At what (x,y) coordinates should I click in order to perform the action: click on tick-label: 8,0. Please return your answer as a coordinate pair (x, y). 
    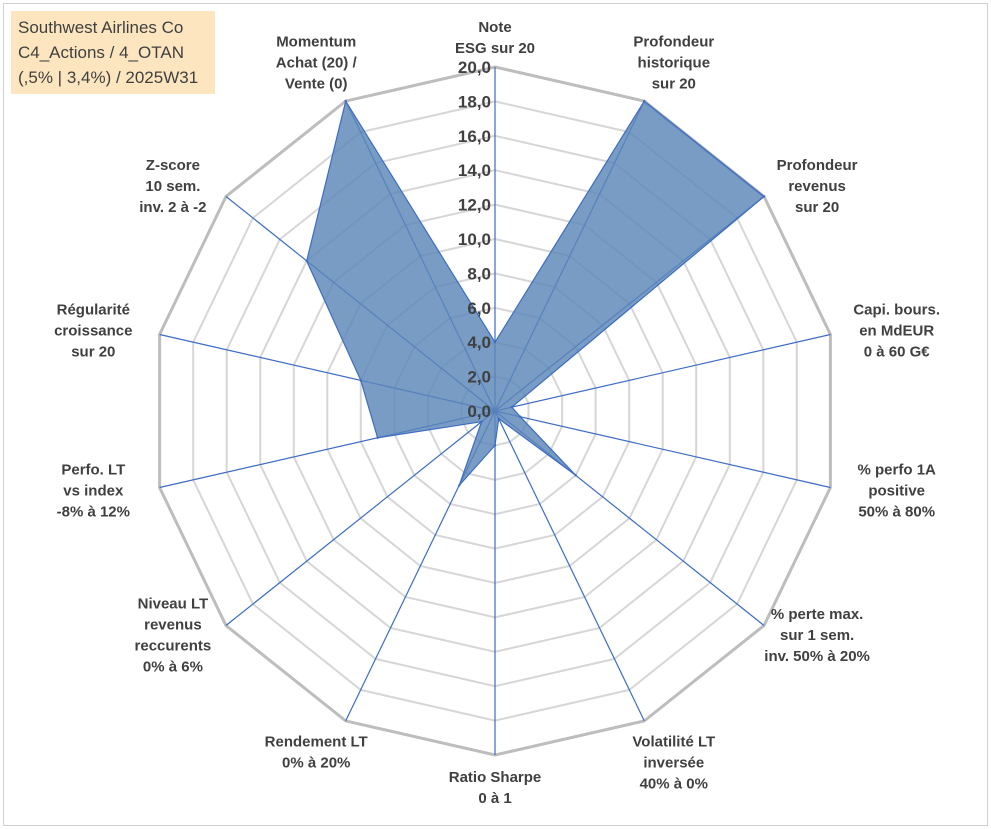
    Looking at the image, I should click on (479, 273).